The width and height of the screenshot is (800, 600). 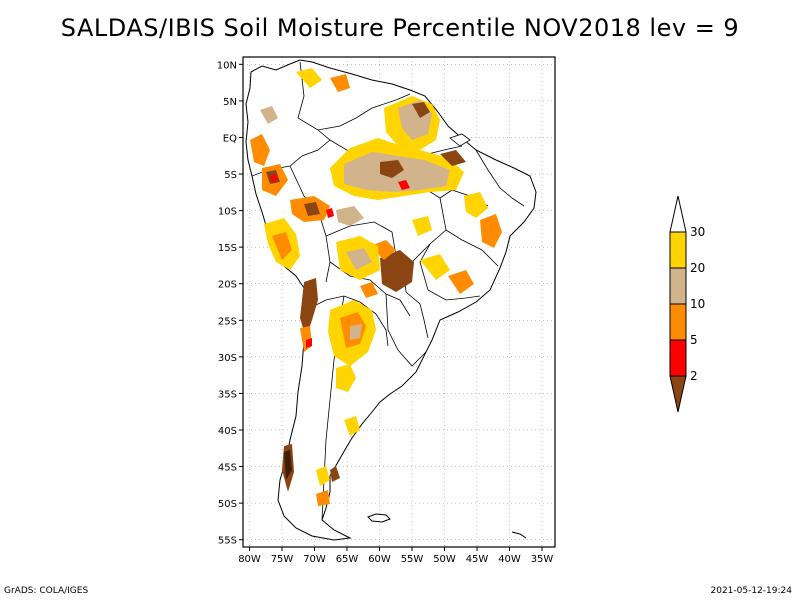 What do you see at coordinates (347, 559) in the screenshot?
I see `lon-label: 65W` at bounding box center [347, 559].